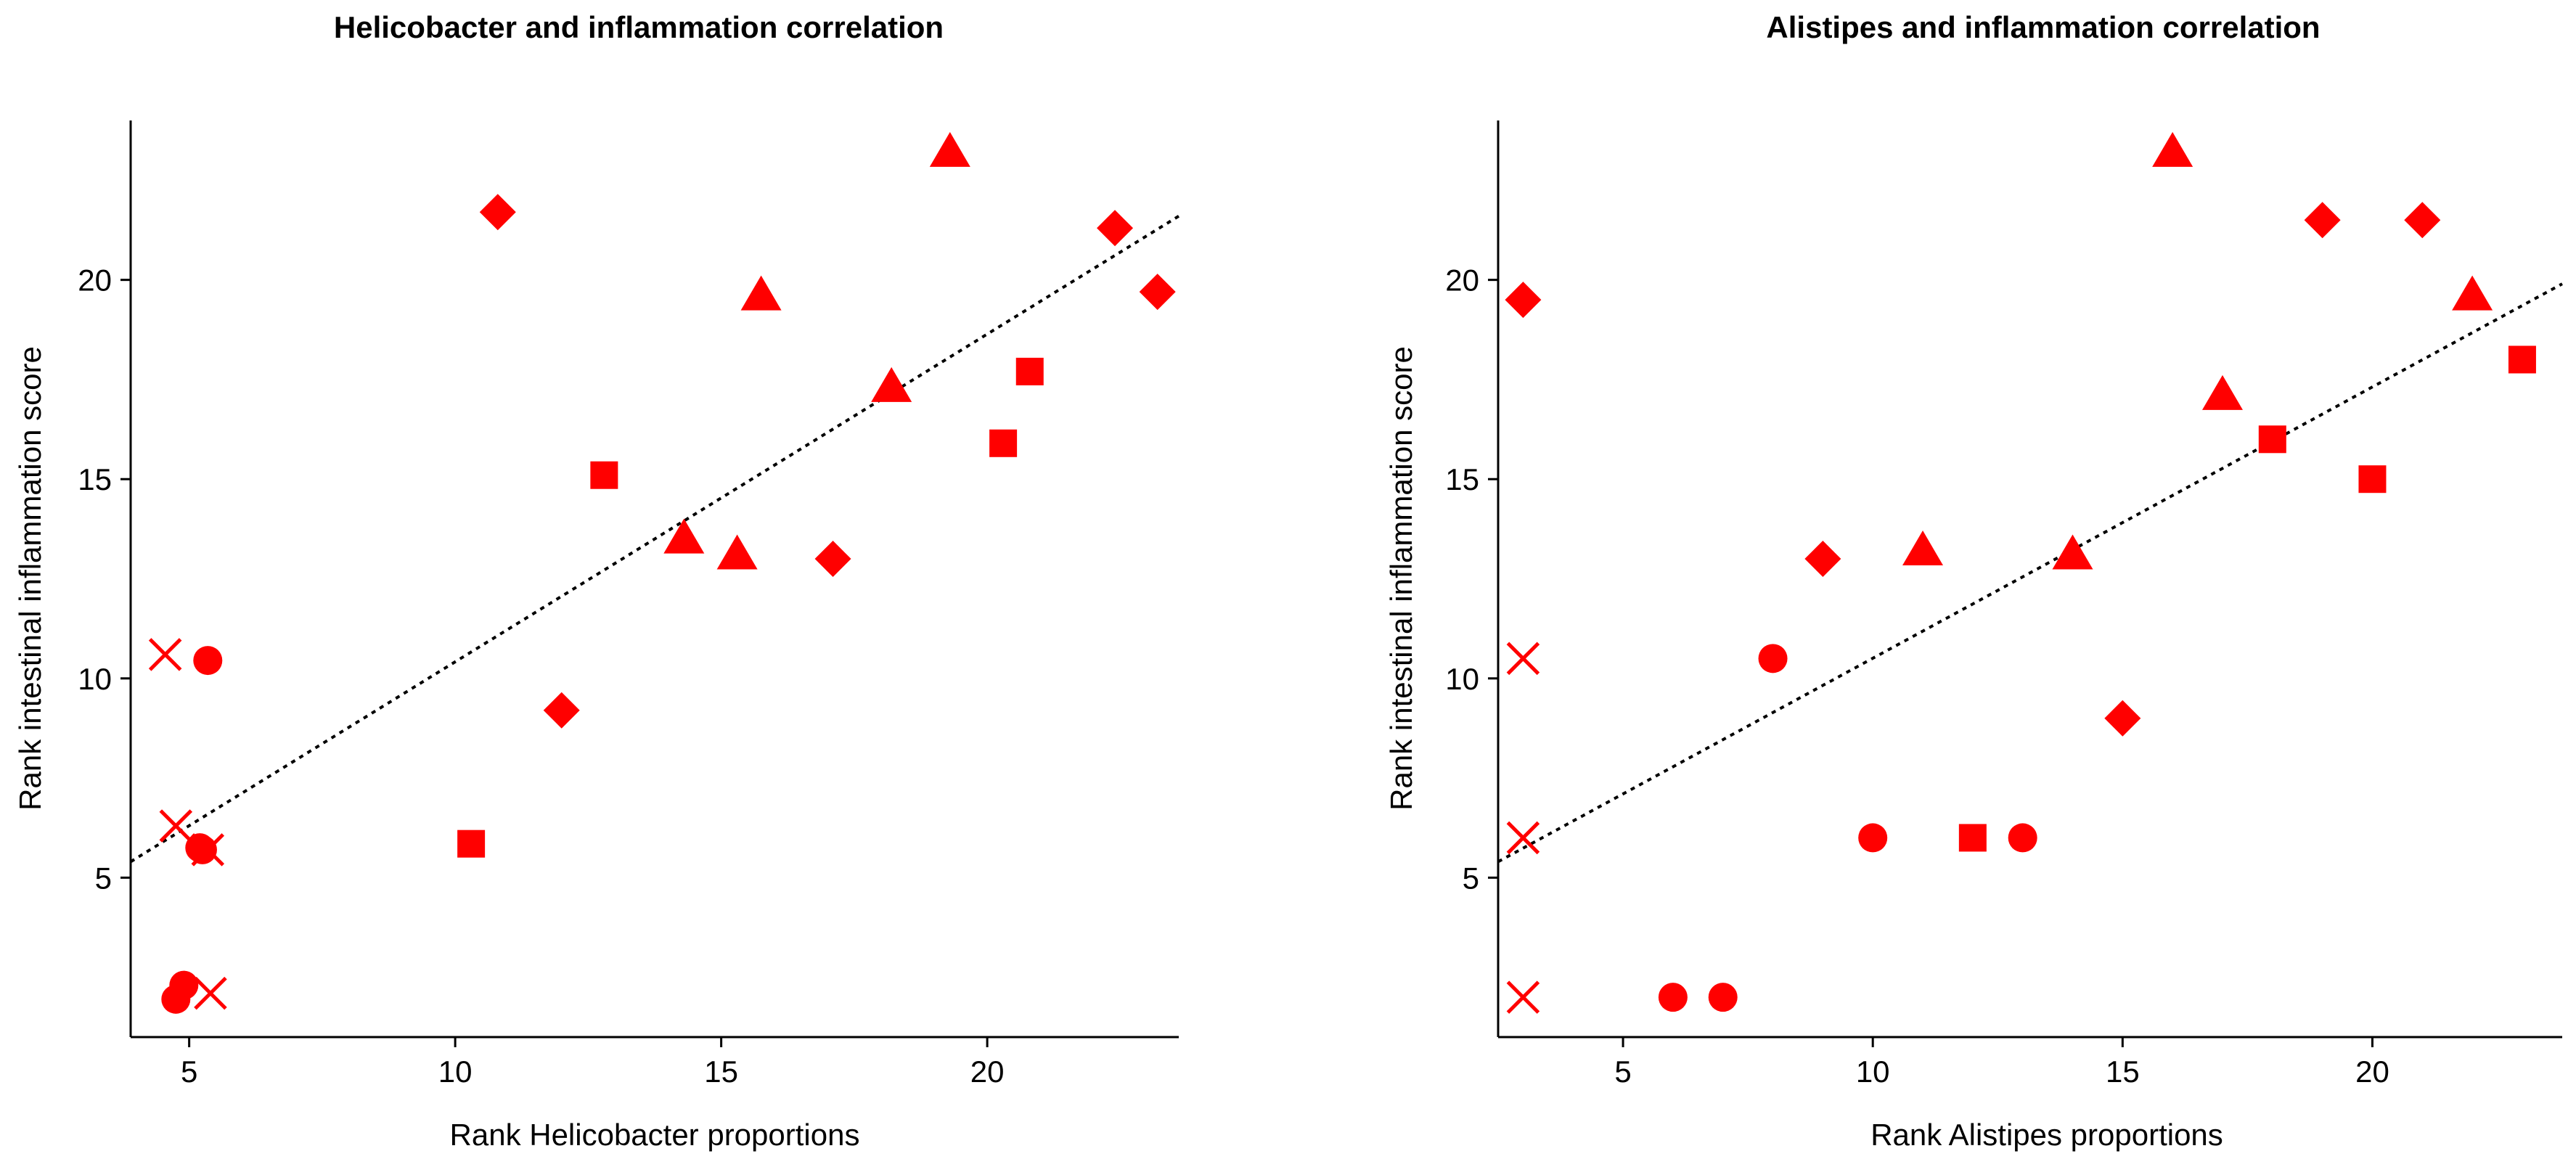 This screenshot has width=2576, height=1159. I want to click on panel-title: Alistipes and inflammation correlation, so click(2043, 27).